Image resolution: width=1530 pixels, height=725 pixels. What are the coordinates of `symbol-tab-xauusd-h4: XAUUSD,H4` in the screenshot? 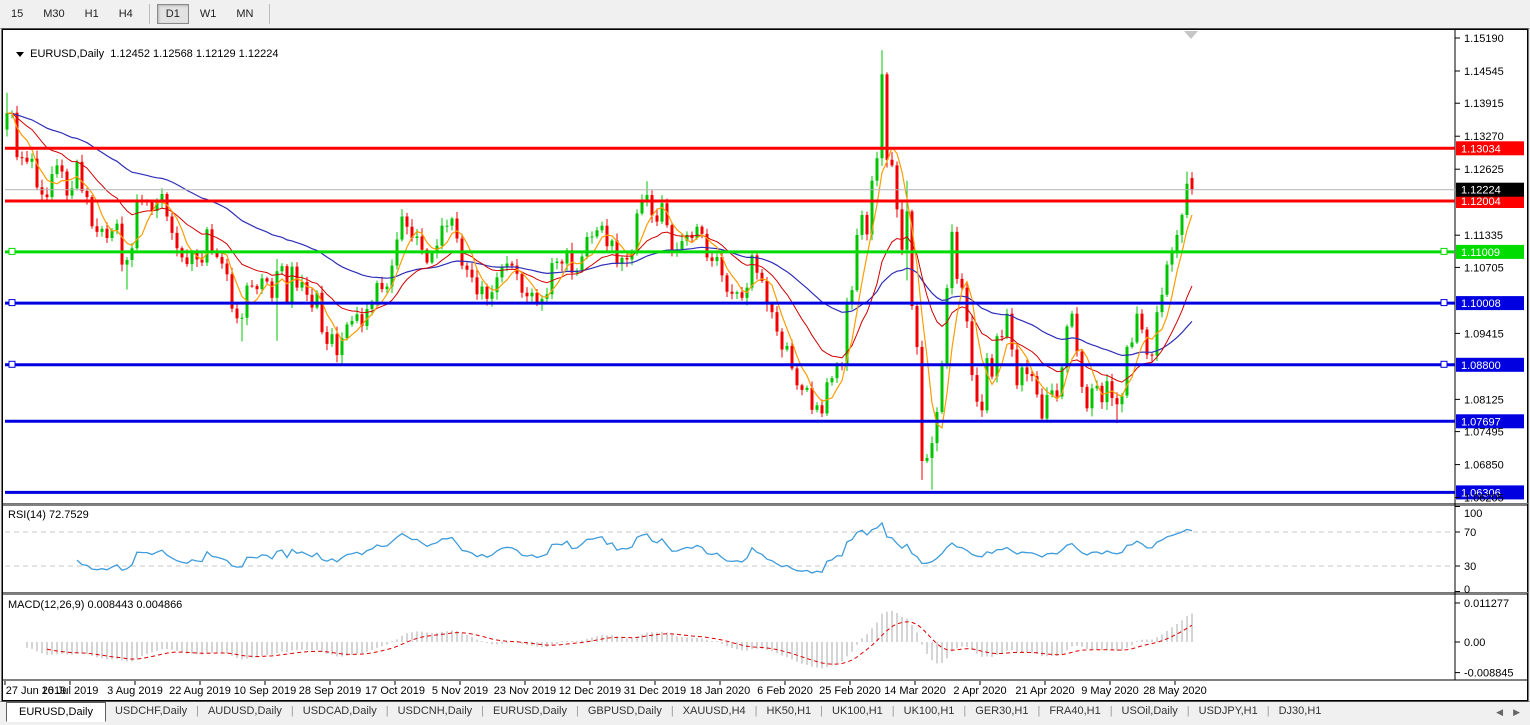 It's located at (714, 711).